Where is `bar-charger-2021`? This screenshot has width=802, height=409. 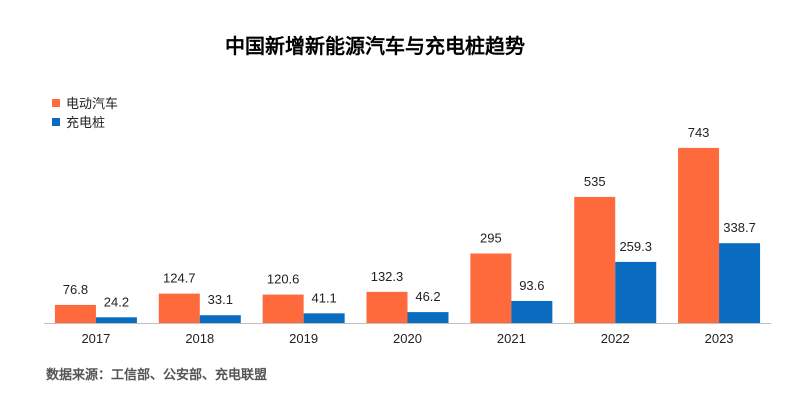 bar-charger-2021 is located at coordinates (532, 311).